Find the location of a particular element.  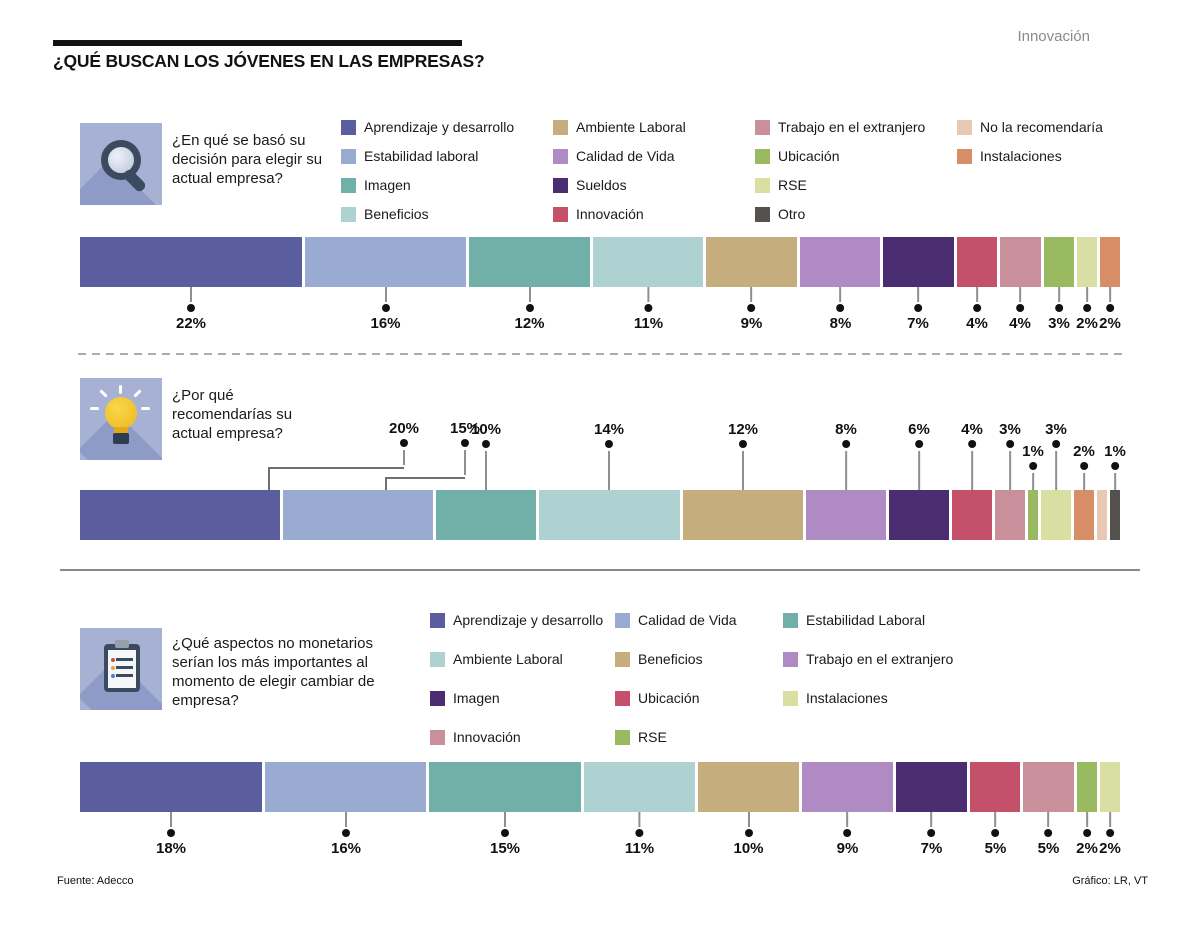

legend-item-instalaciones: Instalaciones is located at coordinates (1063, 156).